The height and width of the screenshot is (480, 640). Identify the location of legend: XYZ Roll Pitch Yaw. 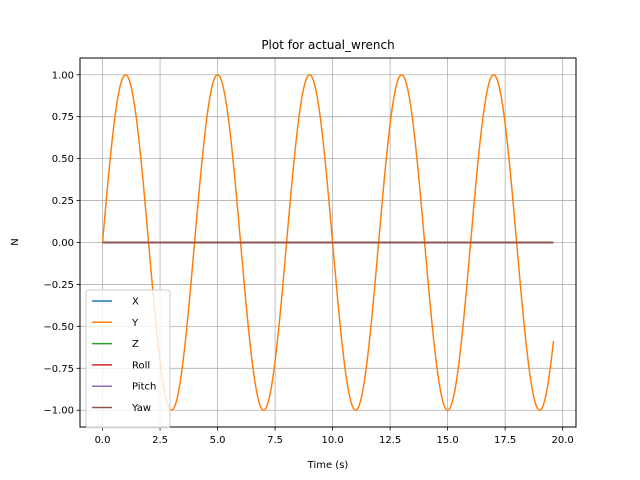
(128, 359).